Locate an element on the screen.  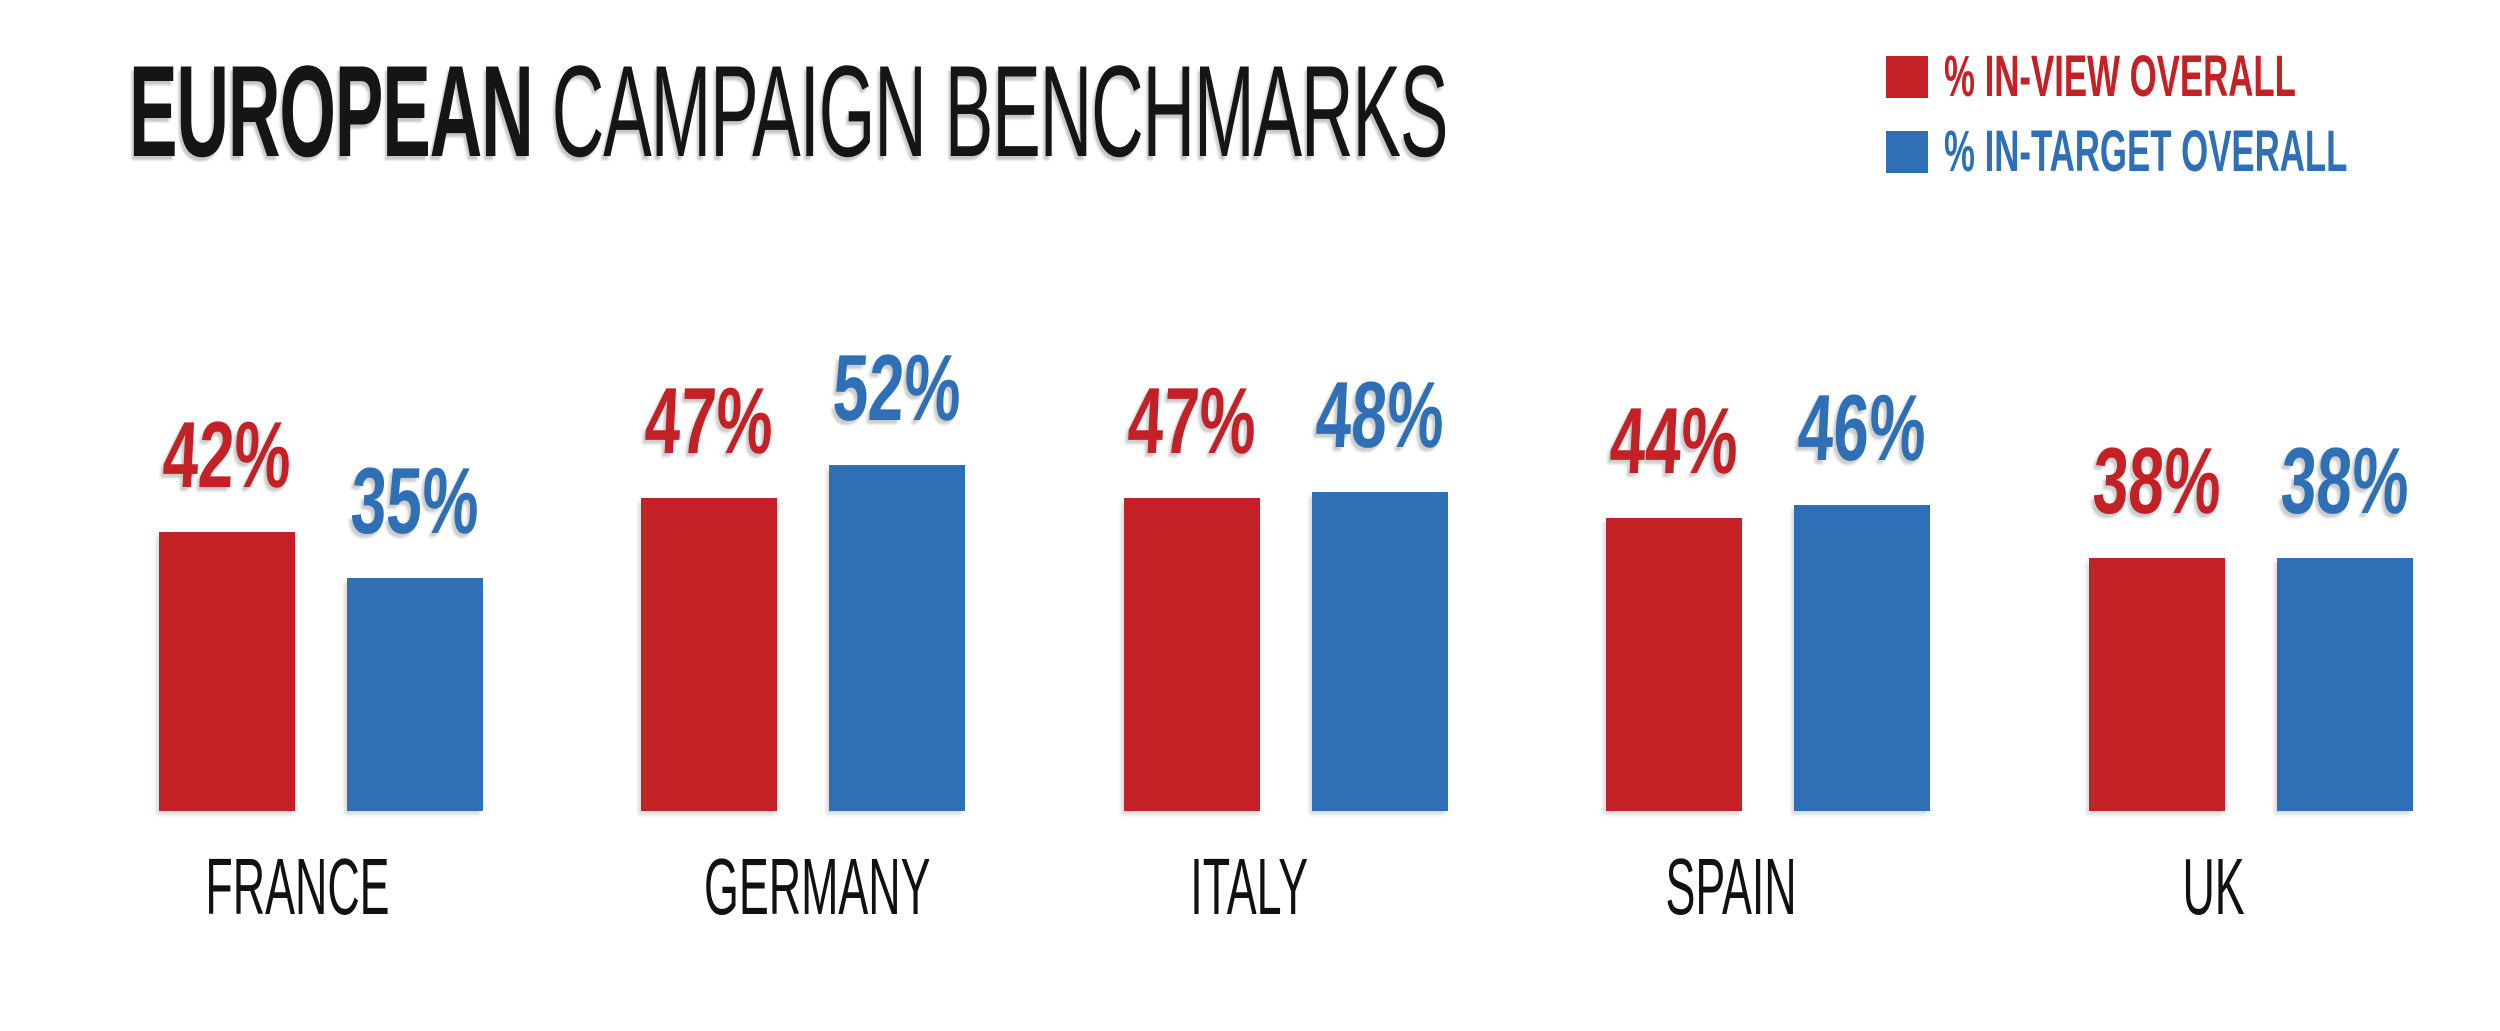
bar-pair: 42% 35% is located at coordinates (308, 606).